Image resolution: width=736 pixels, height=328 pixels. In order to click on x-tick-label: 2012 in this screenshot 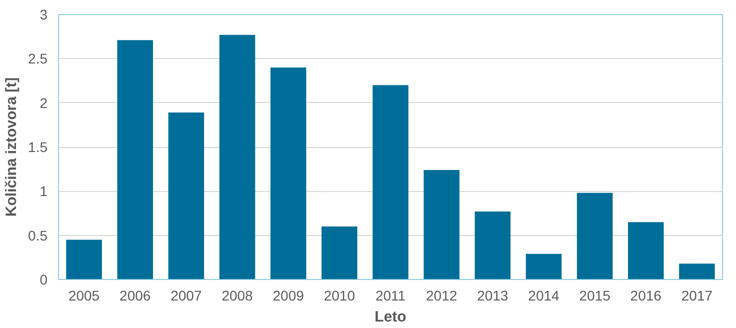, I will do `click(442, 296)`.